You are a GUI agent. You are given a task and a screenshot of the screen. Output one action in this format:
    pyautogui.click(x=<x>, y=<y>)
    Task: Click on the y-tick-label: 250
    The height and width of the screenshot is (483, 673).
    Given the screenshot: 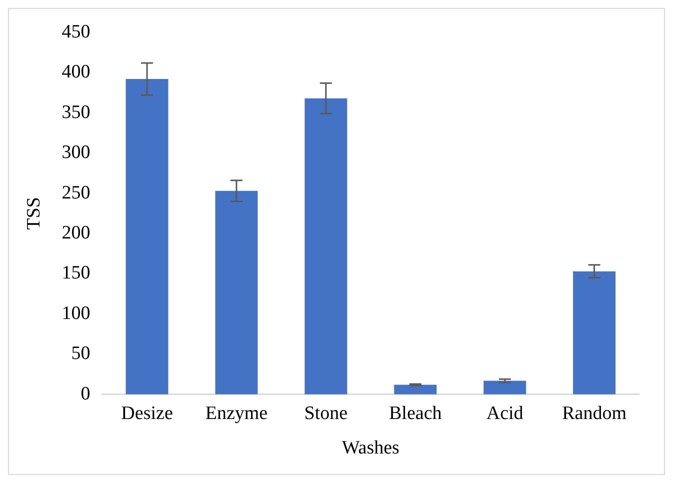 What is the action you would take?
    pyautogui.click(x=76, y=193)
    